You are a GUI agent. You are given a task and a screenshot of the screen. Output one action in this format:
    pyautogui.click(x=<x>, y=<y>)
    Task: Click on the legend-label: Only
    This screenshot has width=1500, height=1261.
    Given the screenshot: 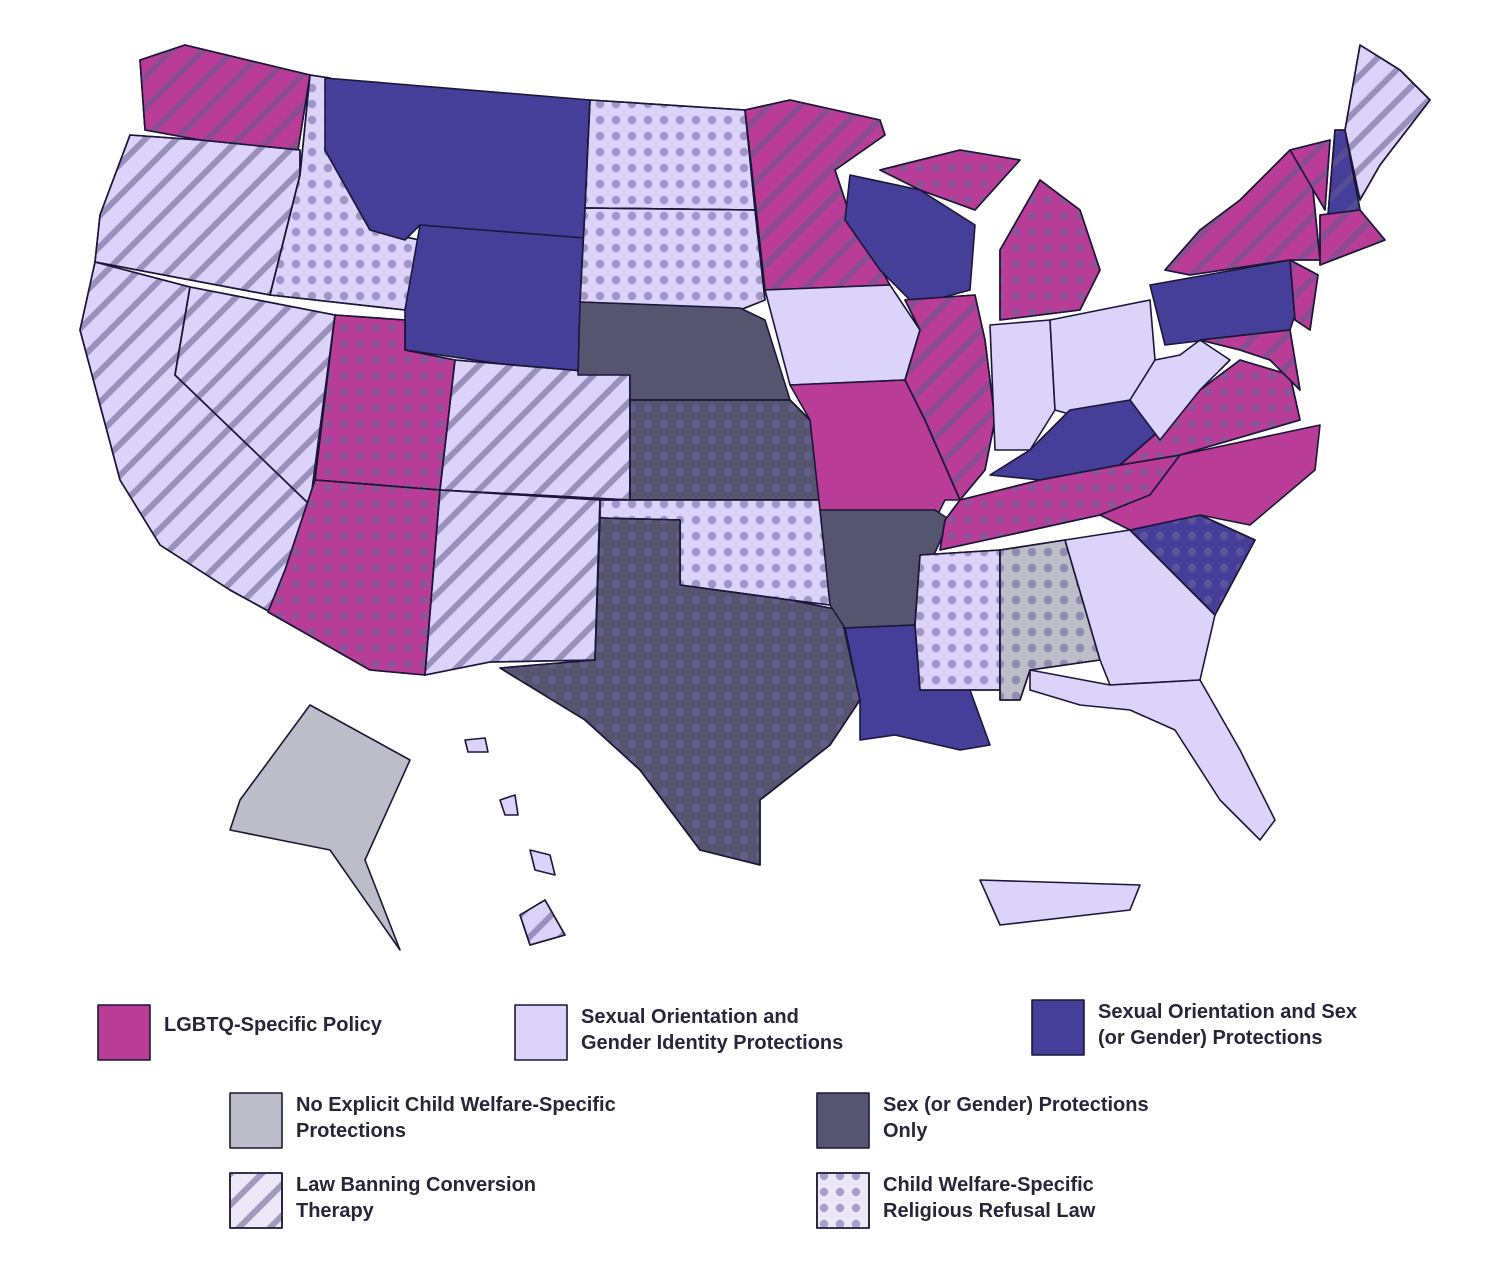 What is the action you would take?
    pyautogui.click(x=905, y=1131)
    